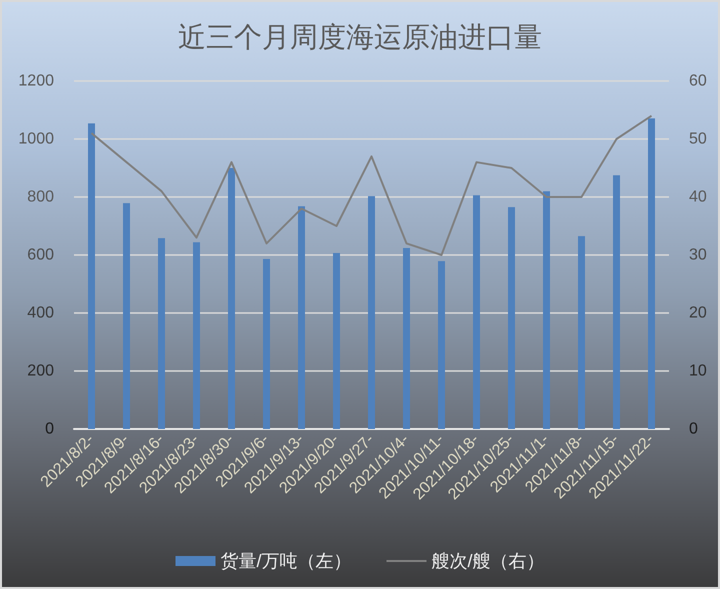 The height and width of the screenshot is (589, 720). I want to click on legend-label: 艘次/艘（右）, so click(488, 561).